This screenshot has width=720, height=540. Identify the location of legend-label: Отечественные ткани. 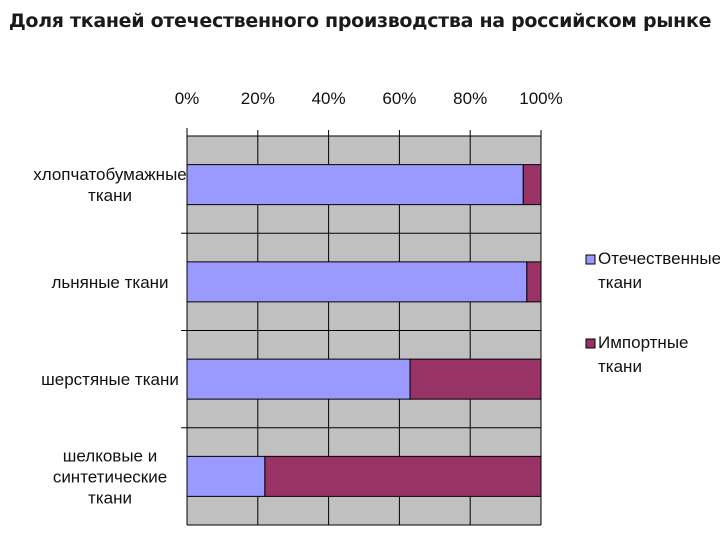
(659, 270).